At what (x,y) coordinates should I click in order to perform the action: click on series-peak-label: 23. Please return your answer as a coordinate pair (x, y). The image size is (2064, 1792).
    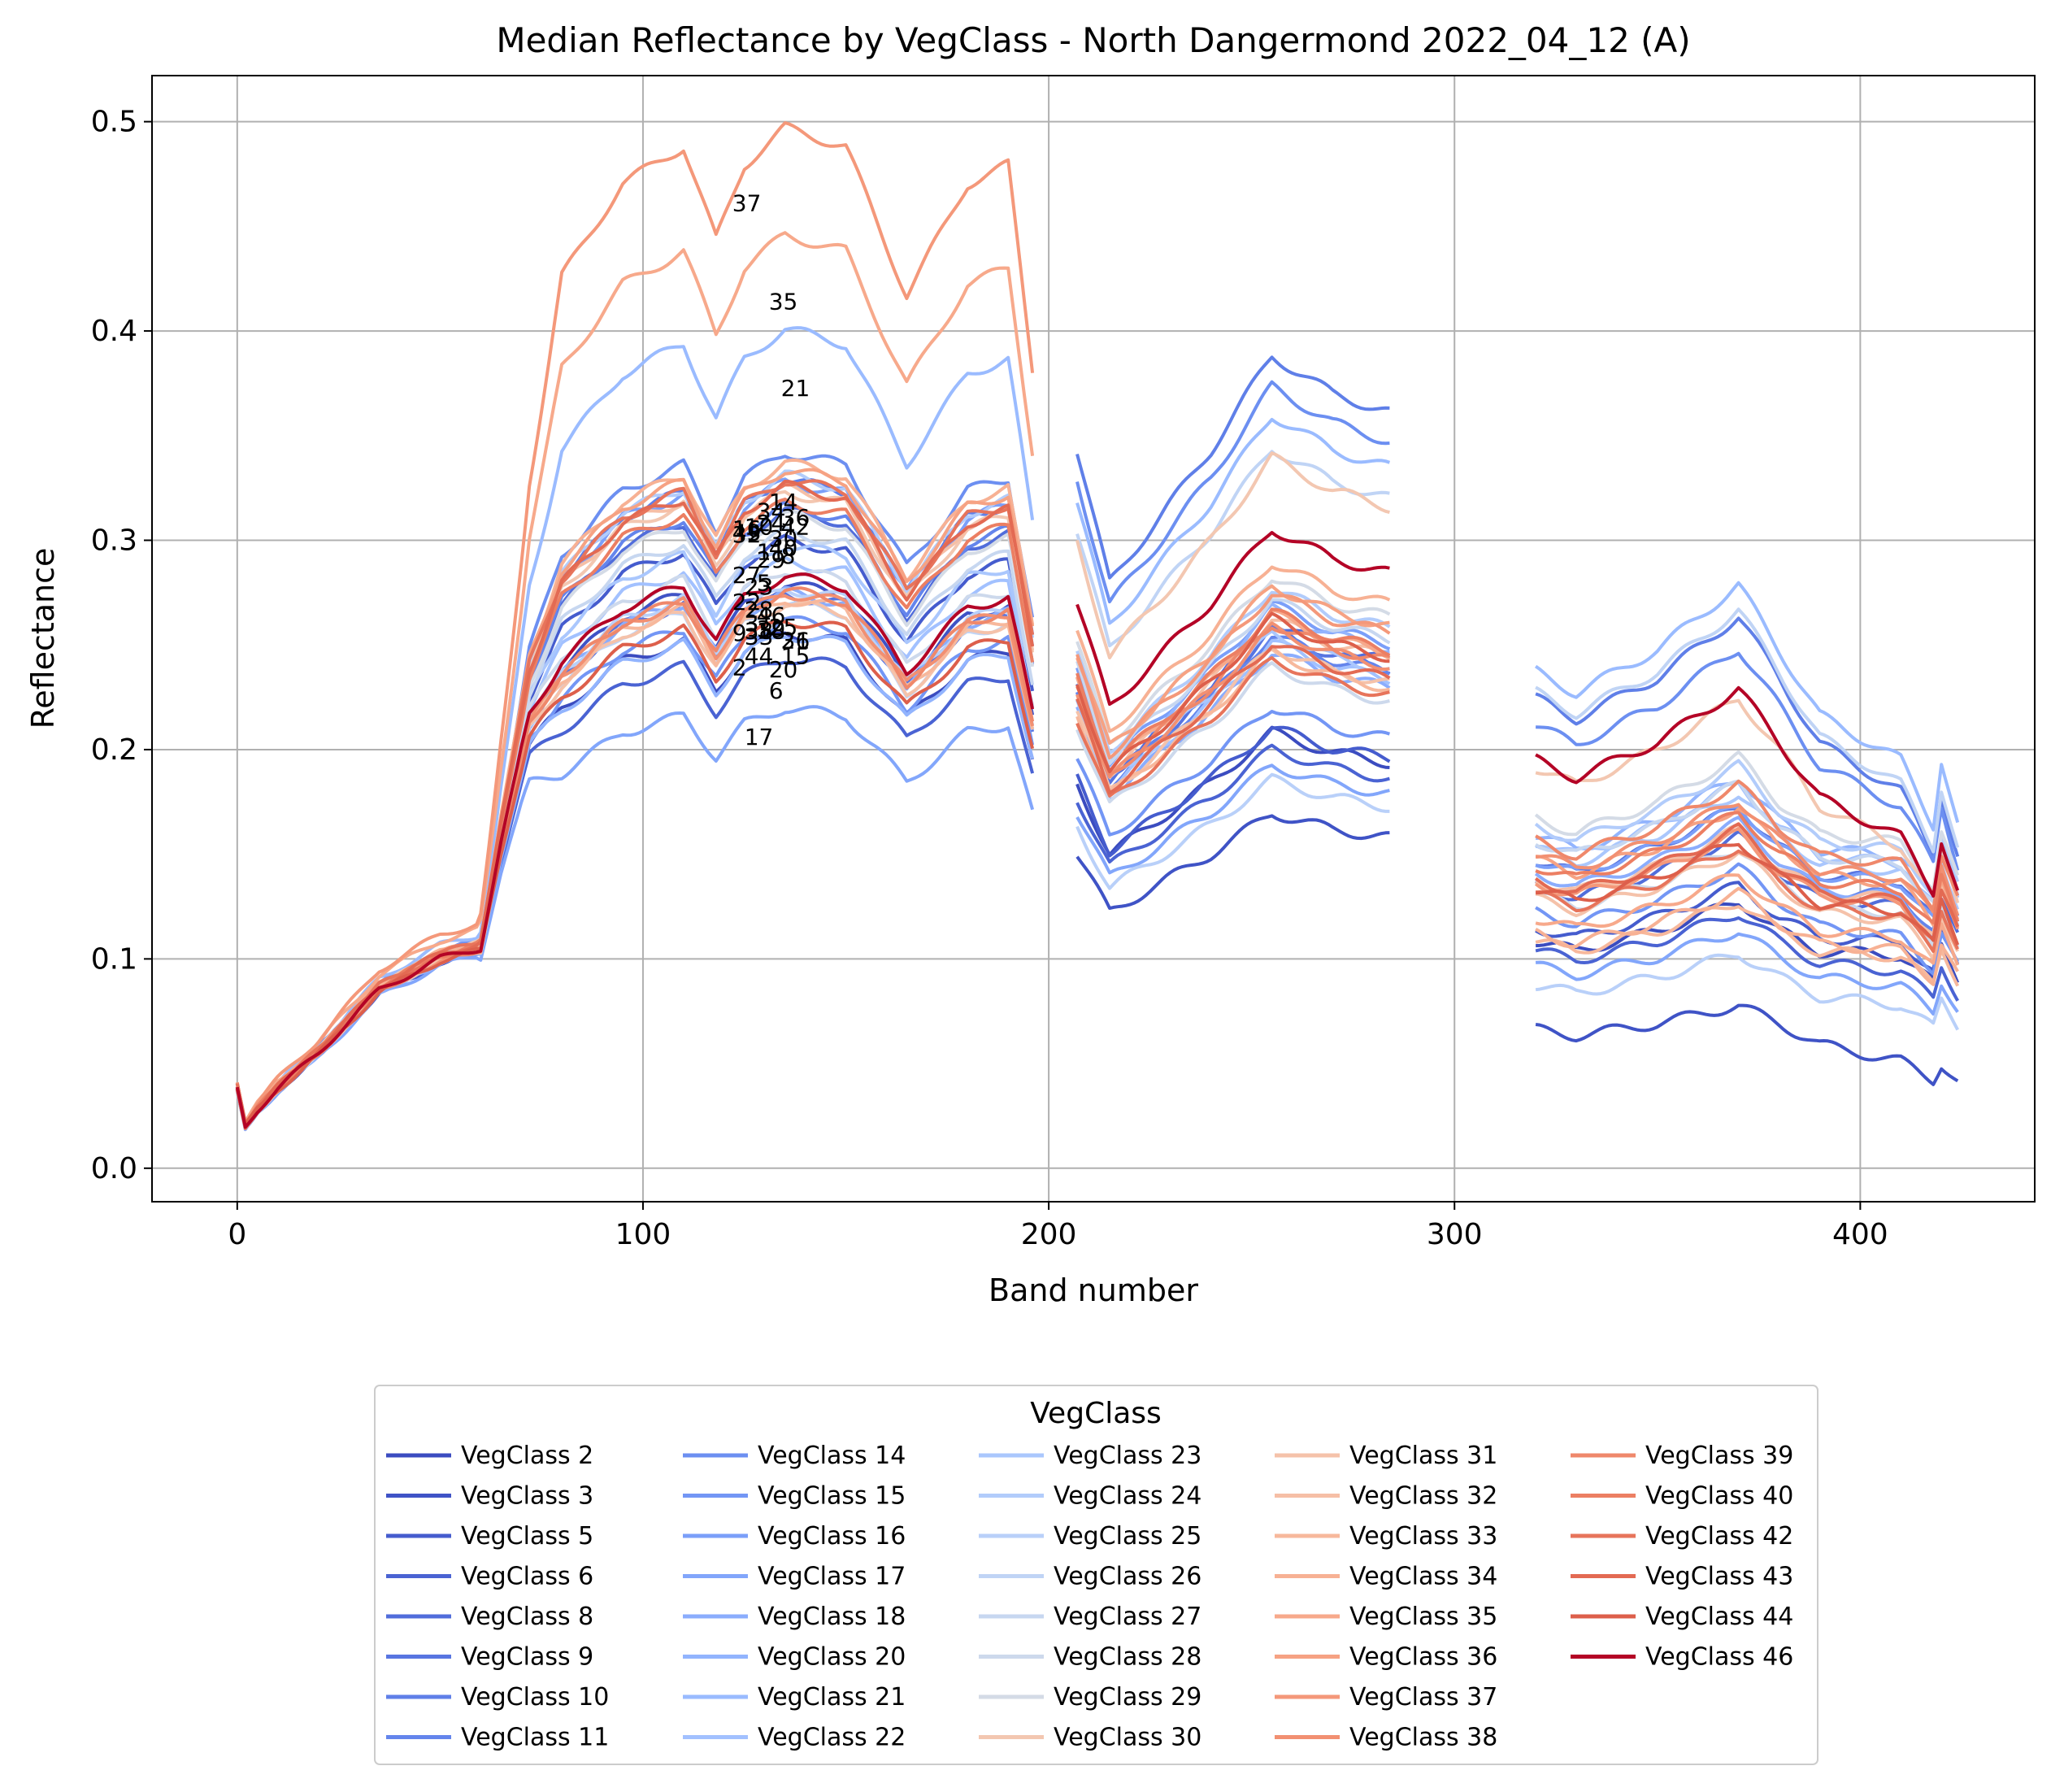
    Looking at the image, I should click on (759, 586).